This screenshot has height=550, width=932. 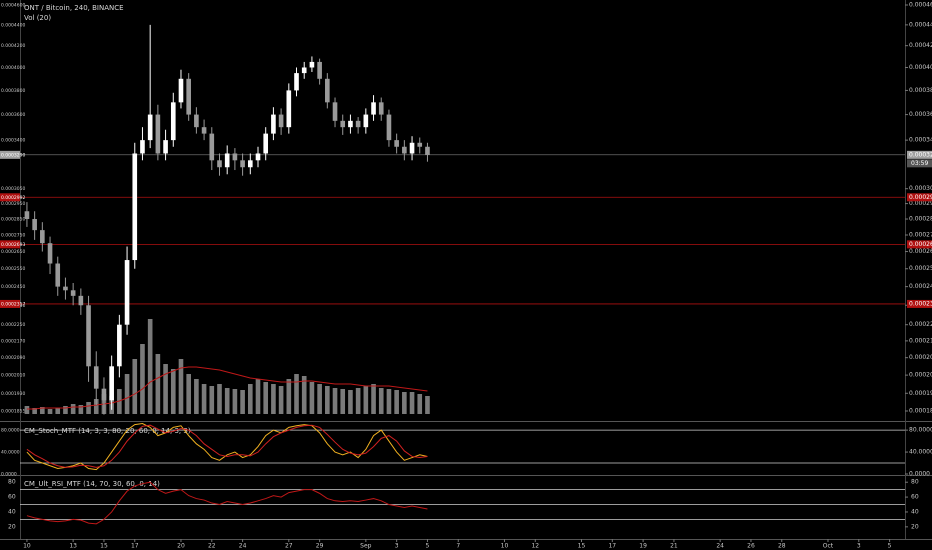 What do you see at coordinates (612, 546) in the screenshot?
I see `x-tick-label: 17` at bounding box center [612, 546].